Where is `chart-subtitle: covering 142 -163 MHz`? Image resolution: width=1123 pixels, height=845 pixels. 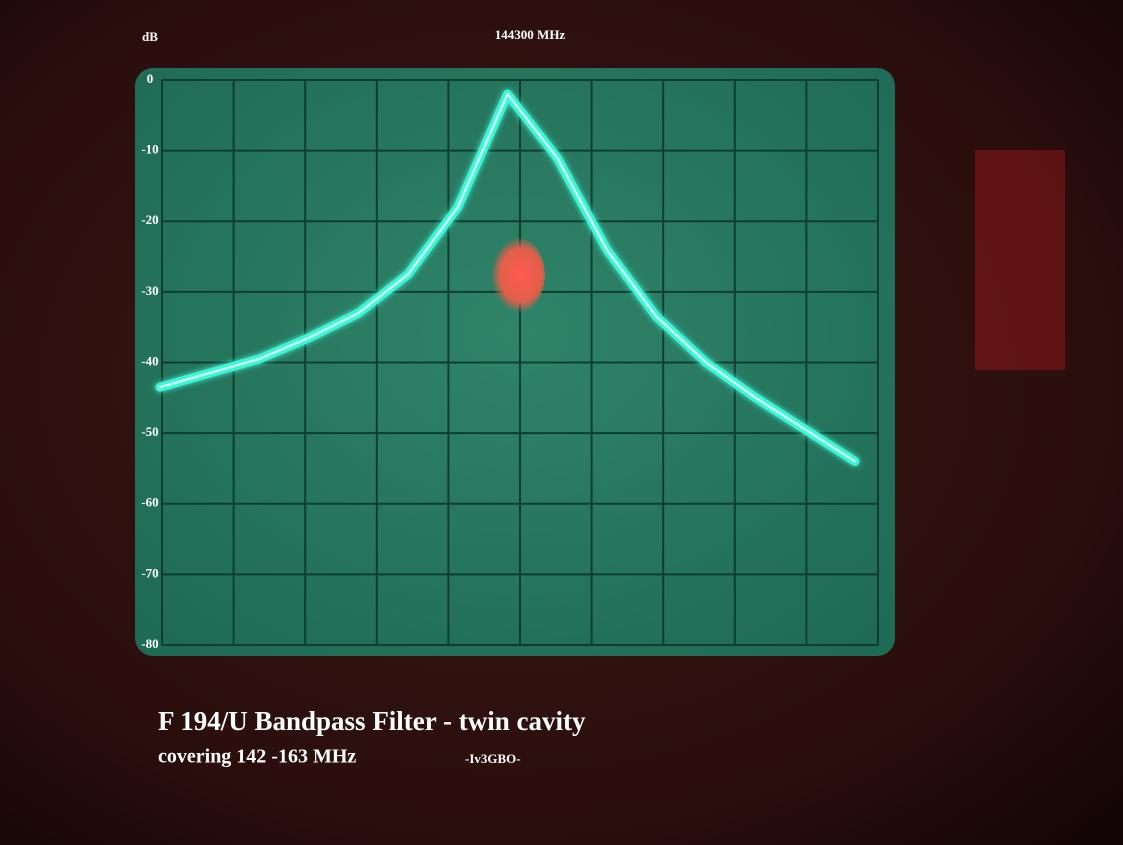
chart-subtitle: covering 142 -163 MHz is located at coordinates (257, 757).